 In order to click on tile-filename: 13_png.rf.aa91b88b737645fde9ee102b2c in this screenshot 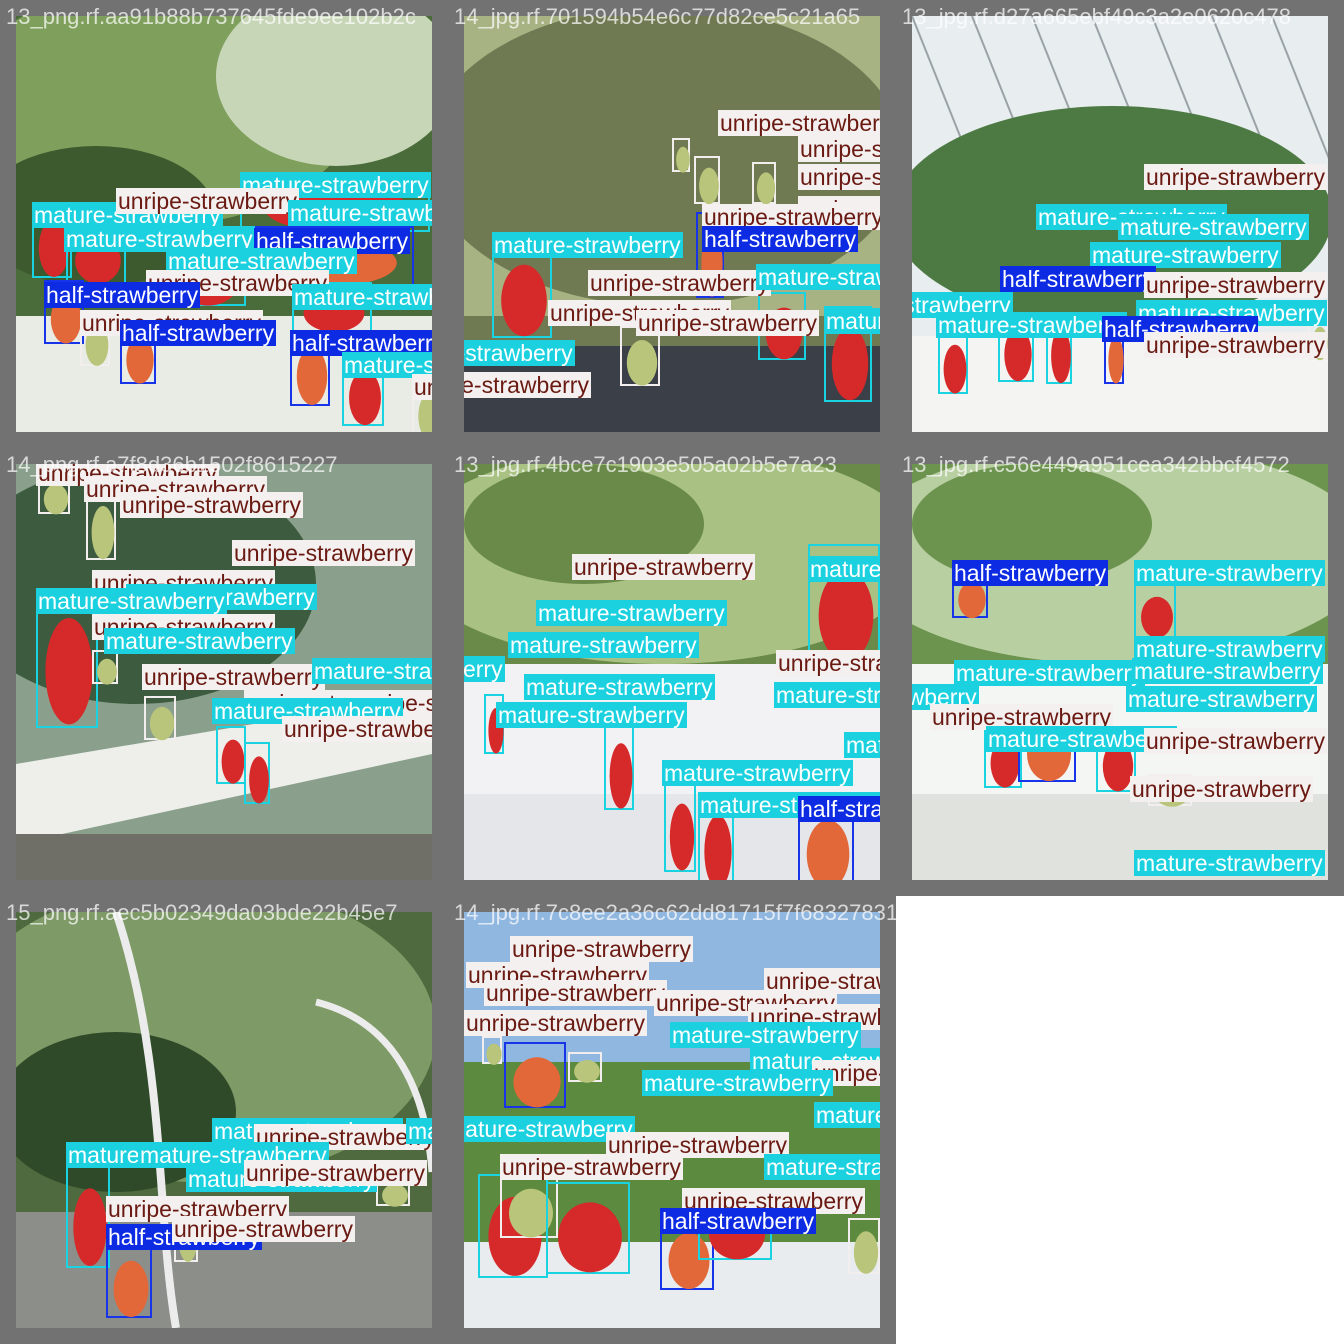, I will do `click(211, 16)`.